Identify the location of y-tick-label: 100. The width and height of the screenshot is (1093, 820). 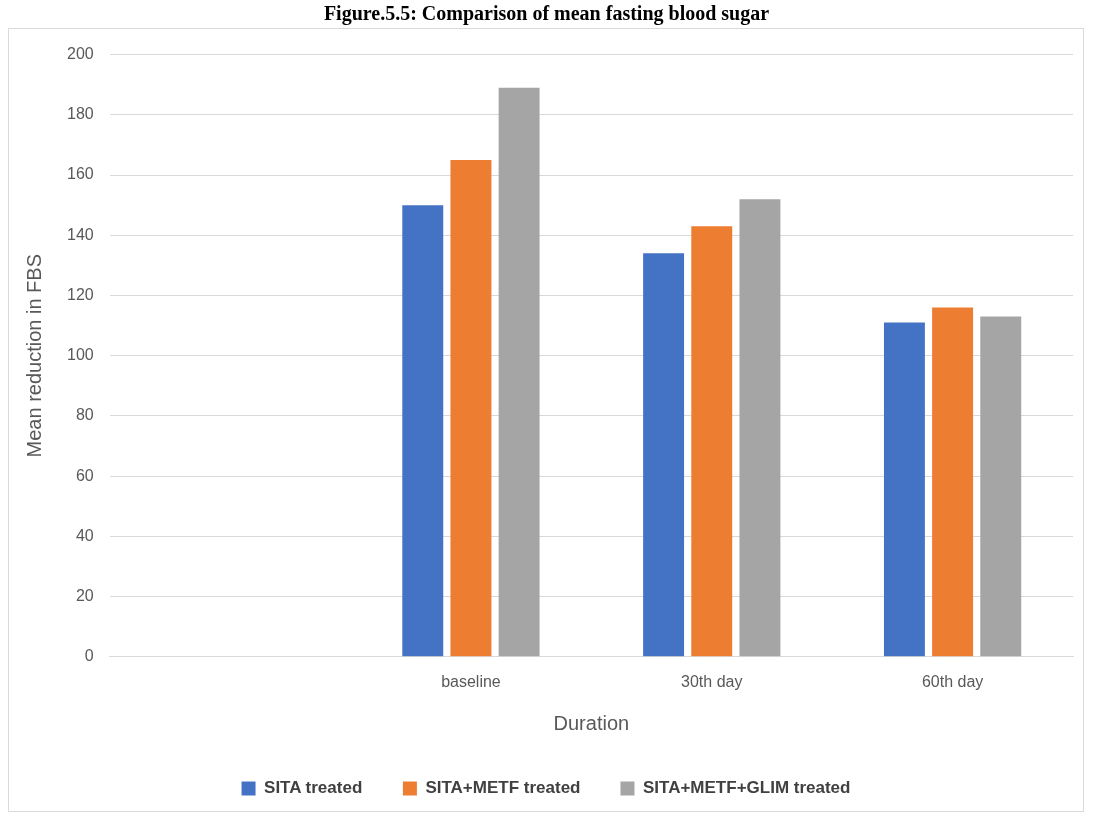
(80, 355).